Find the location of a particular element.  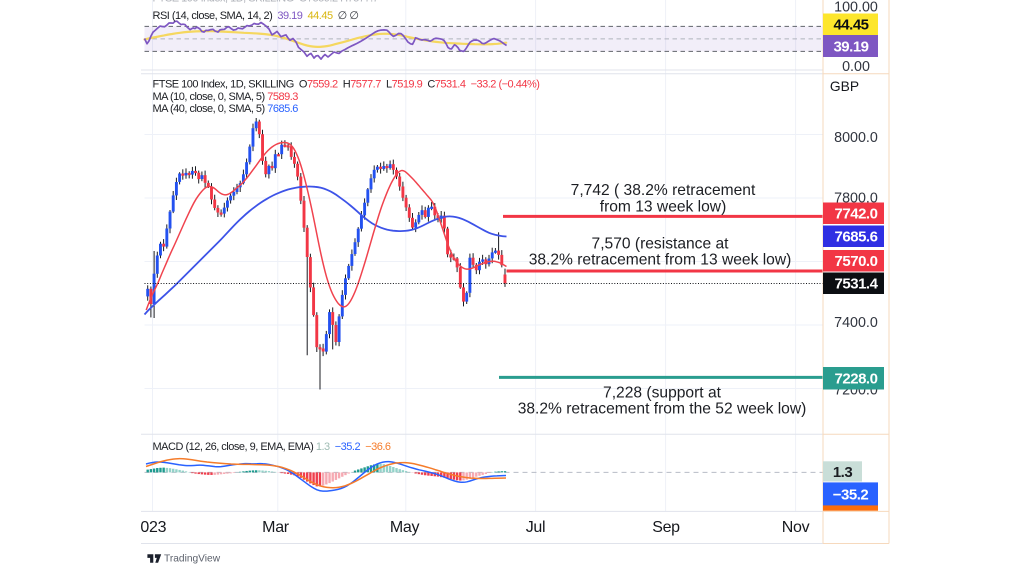

svg-text: 7685.6 is located at coordinates (856, 237).